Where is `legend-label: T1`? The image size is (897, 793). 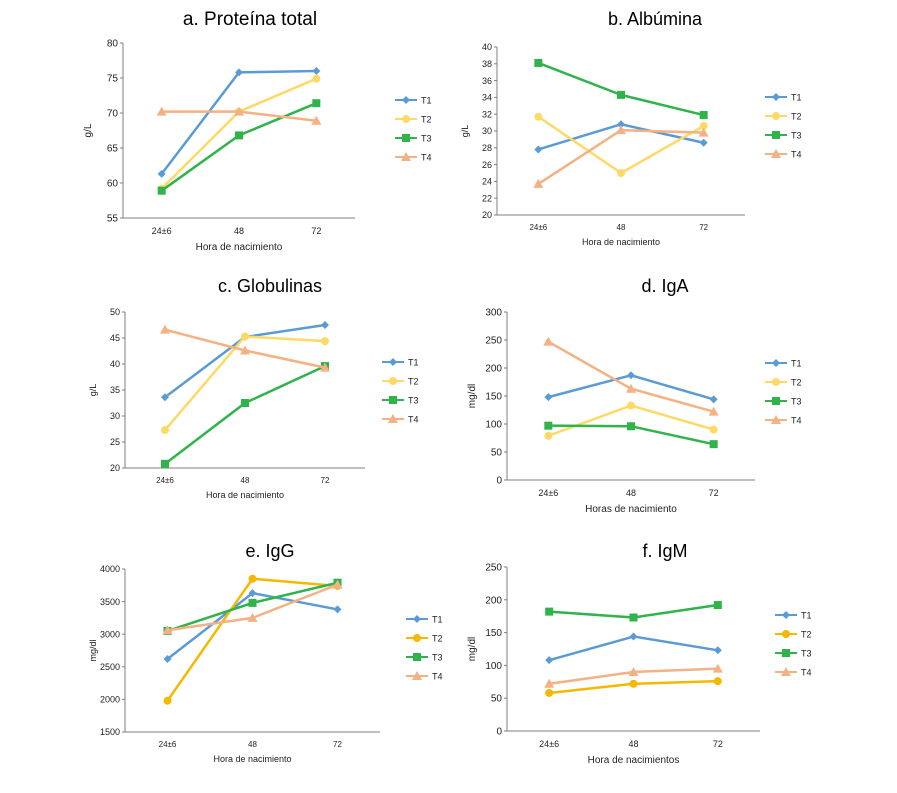 legend-label: T1 is located at coordinates (437, 620).